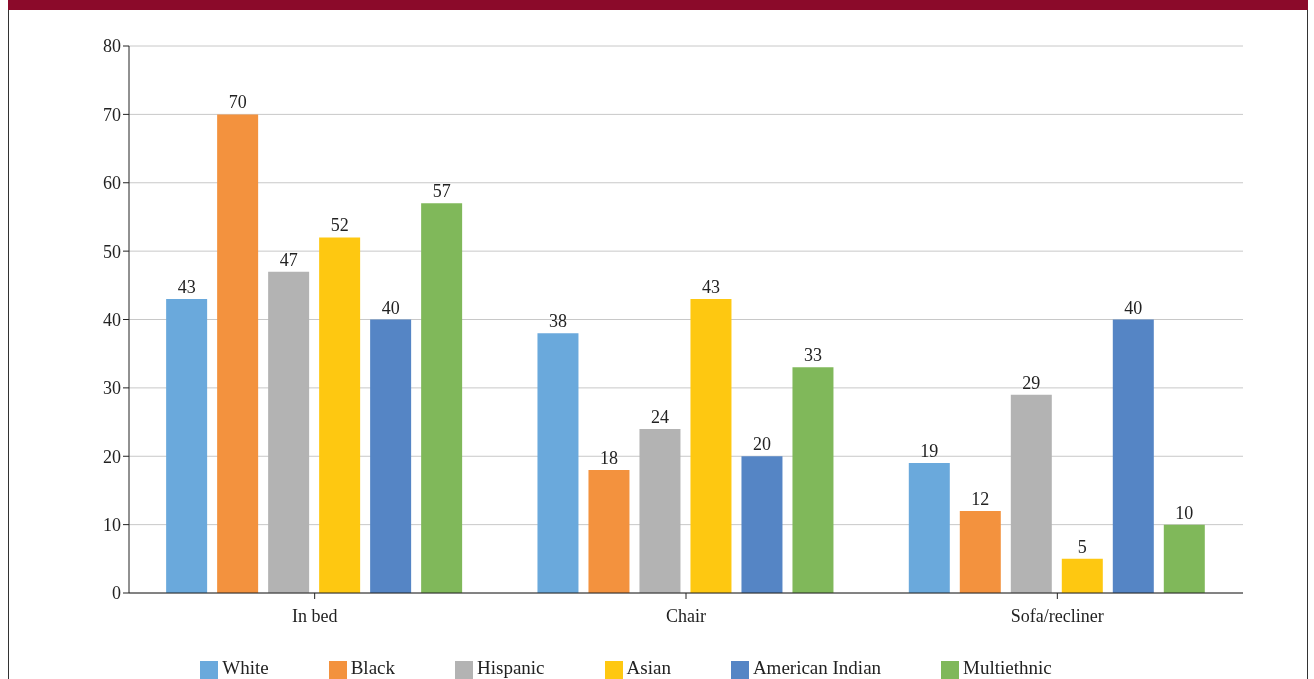 This screenshot has height=679, width=1314. Describe the element at coordinates (980, 498) in the screenshot. I see `data-label: 12` at that location.